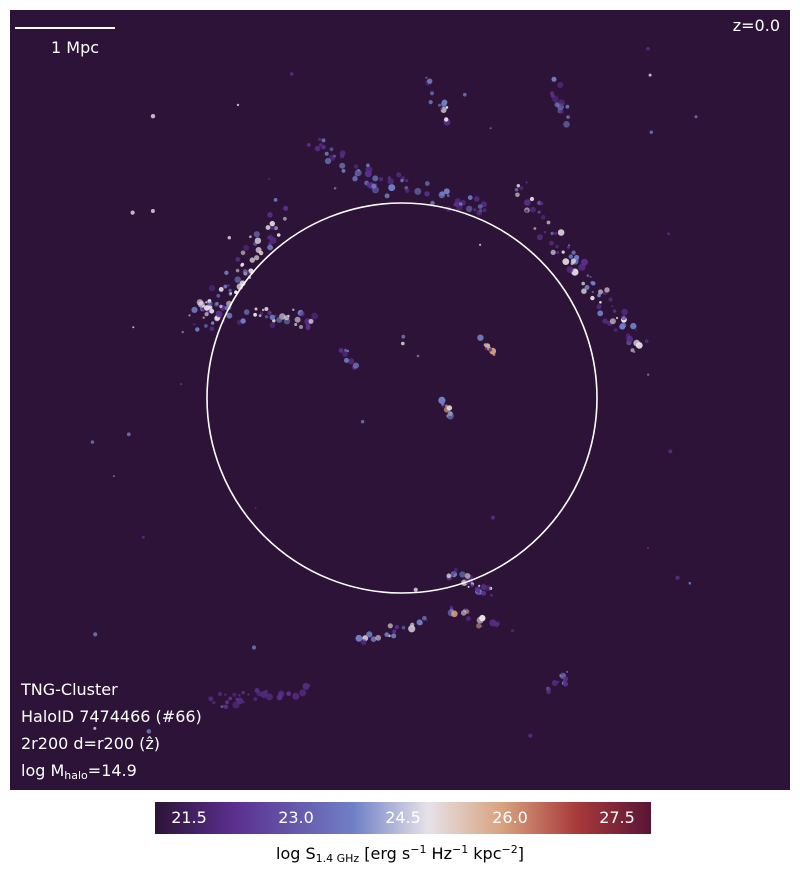 This screenshot has height=873, width=800. I want to click on scalebar-label: 1 Mpc, so click(75, 47).